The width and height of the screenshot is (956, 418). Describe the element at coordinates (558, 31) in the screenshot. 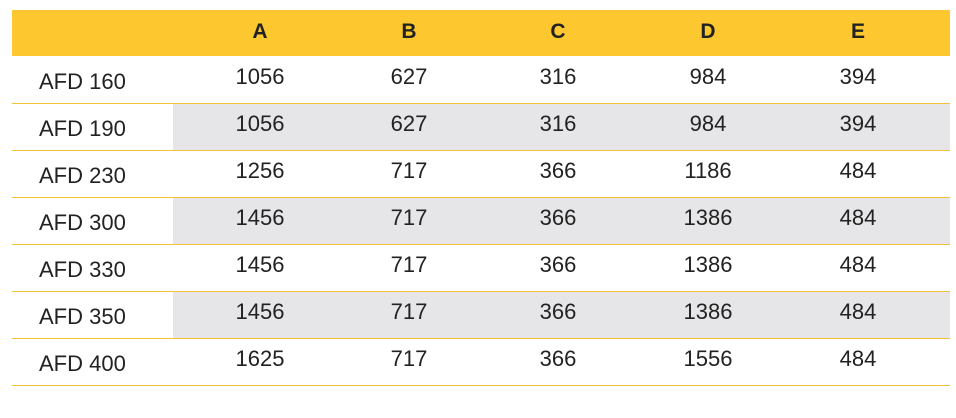

I see `column-header: C` at that location.